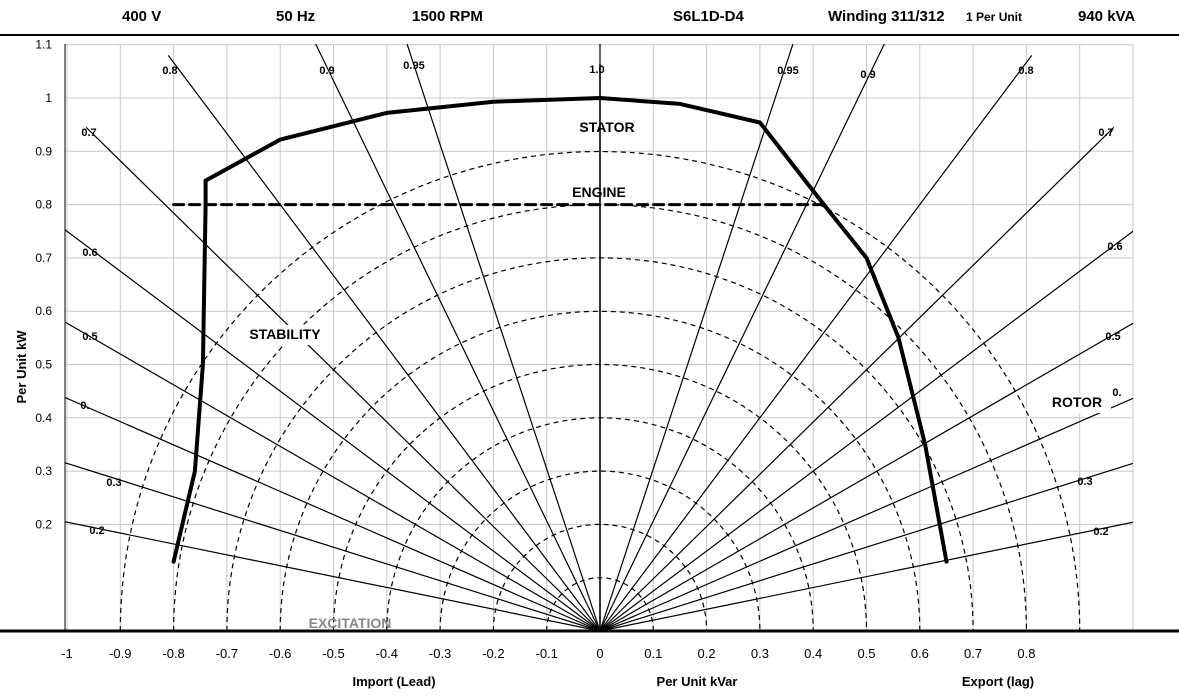 The image size is (1179, 696). Describe the element at coordinates (43, 365) in the screenshot. I see `y-tick-label: 0.5` at that location.